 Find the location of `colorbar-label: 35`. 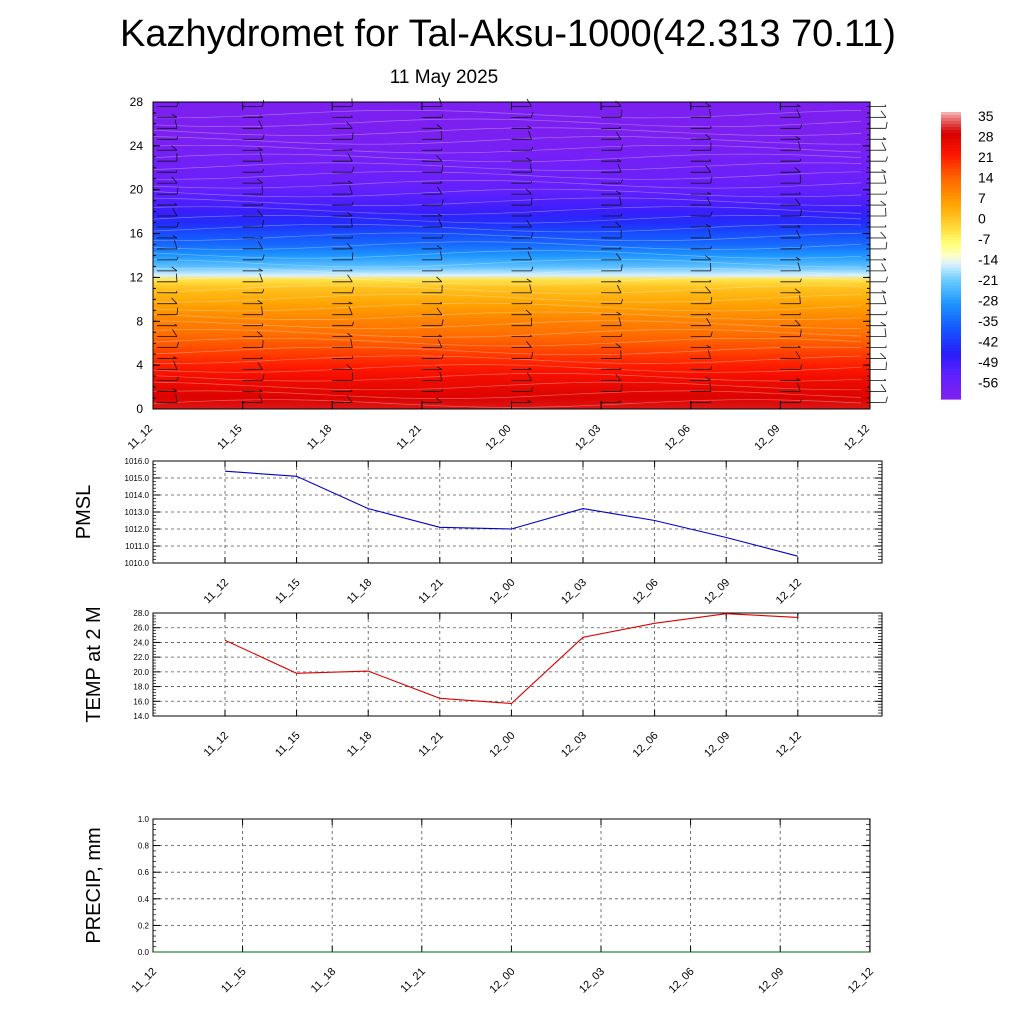

colorbar-label: 35 is located at coordinates (986, 116).